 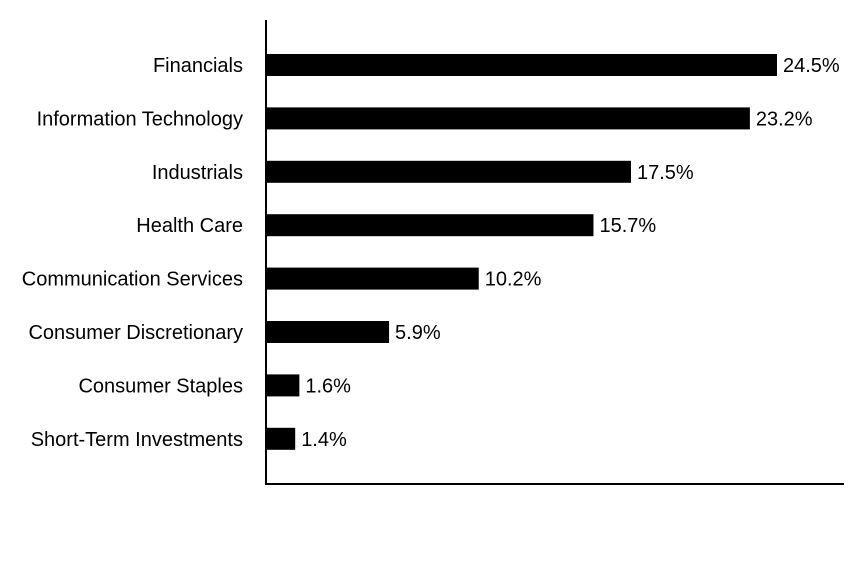 What do you see at coordinates (448, 171) in the screenshot?
I see `bar-industrials` at bounding box center [448, 171].